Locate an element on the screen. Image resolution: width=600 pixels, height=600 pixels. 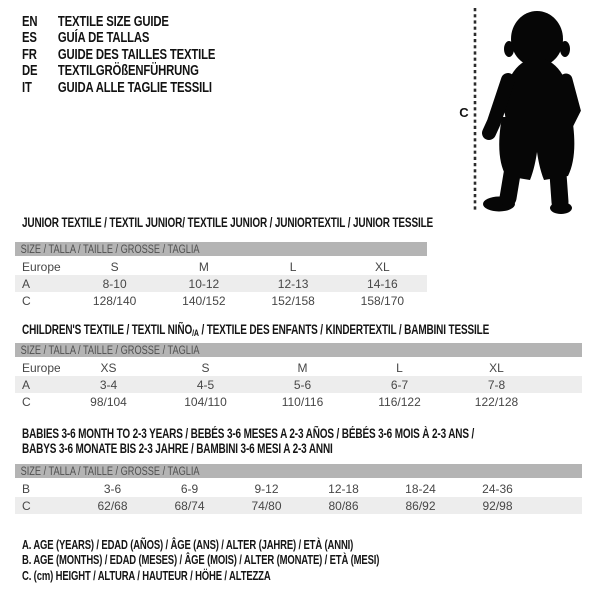
language-row-es: ES GUÍA DE TALLAS is located at coordinates (118, 38).